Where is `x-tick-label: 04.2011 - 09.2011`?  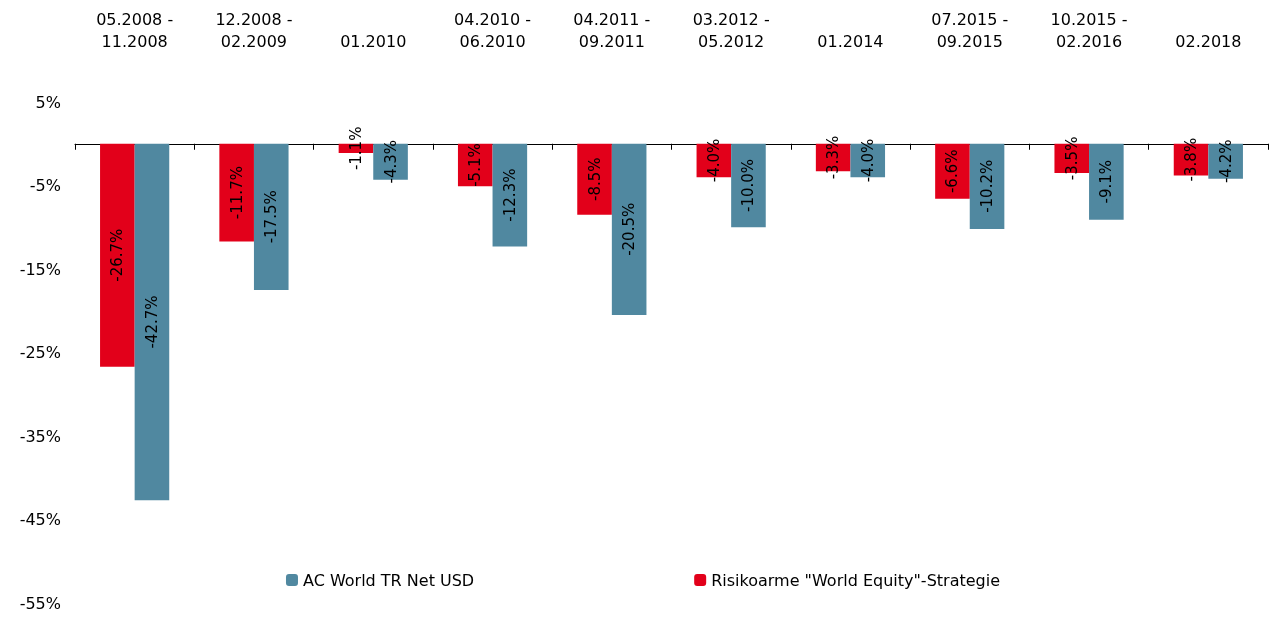
x-tick-label: 04.2011 - 09.2011 is located at coordinates (612, 30).